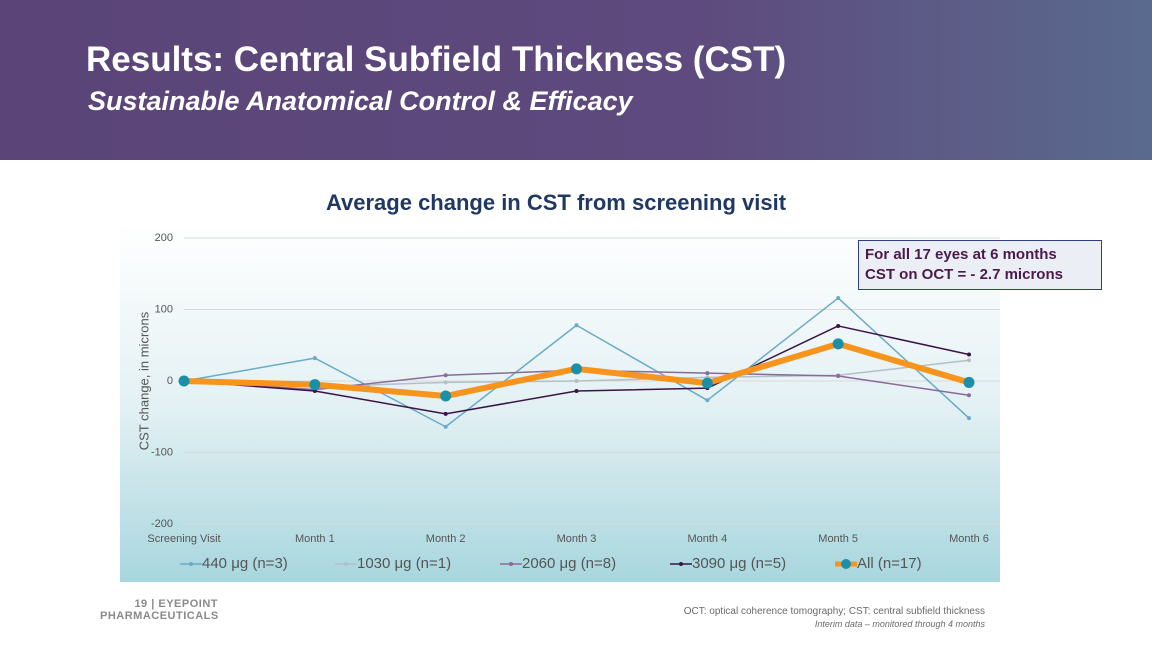  I want to click on legend-label: 440 μg (n=3), so click(245, 563).